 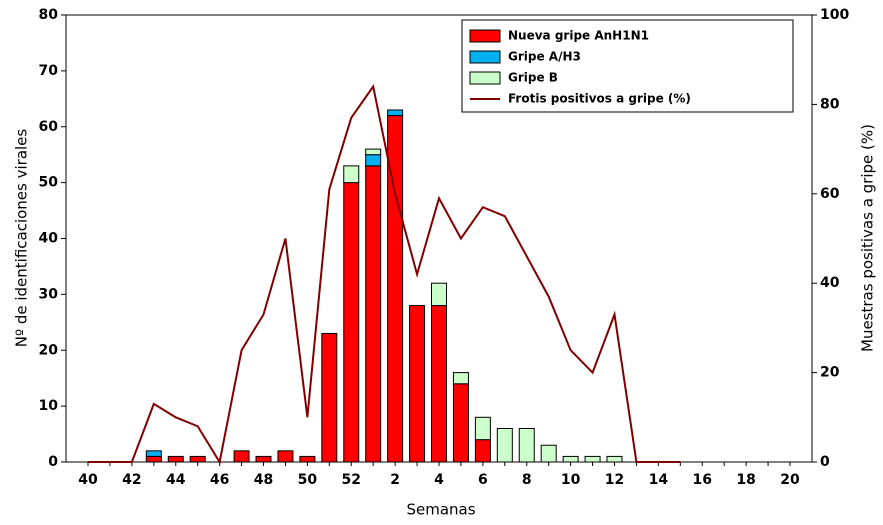 What do you see at coordinates (544, 57) in the screenshot?
I see `legend-label: Gripe A/H3` at bounding box center [544, 57].